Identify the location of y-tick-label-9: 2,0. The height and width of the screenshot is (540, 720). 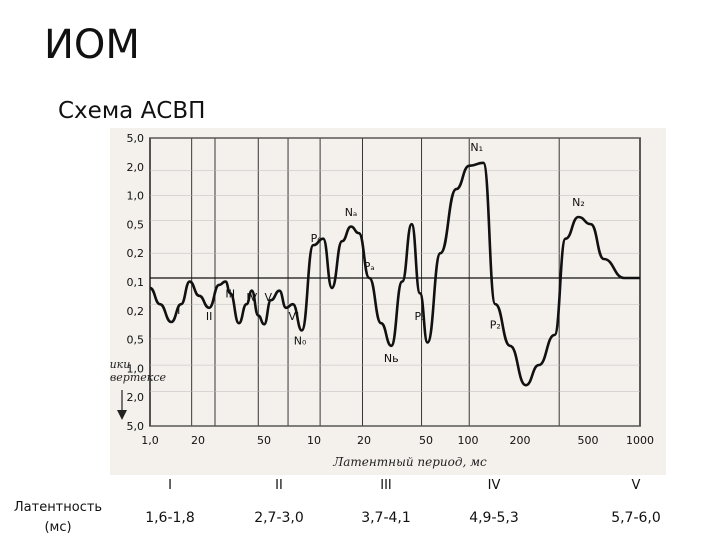
(136, 397).